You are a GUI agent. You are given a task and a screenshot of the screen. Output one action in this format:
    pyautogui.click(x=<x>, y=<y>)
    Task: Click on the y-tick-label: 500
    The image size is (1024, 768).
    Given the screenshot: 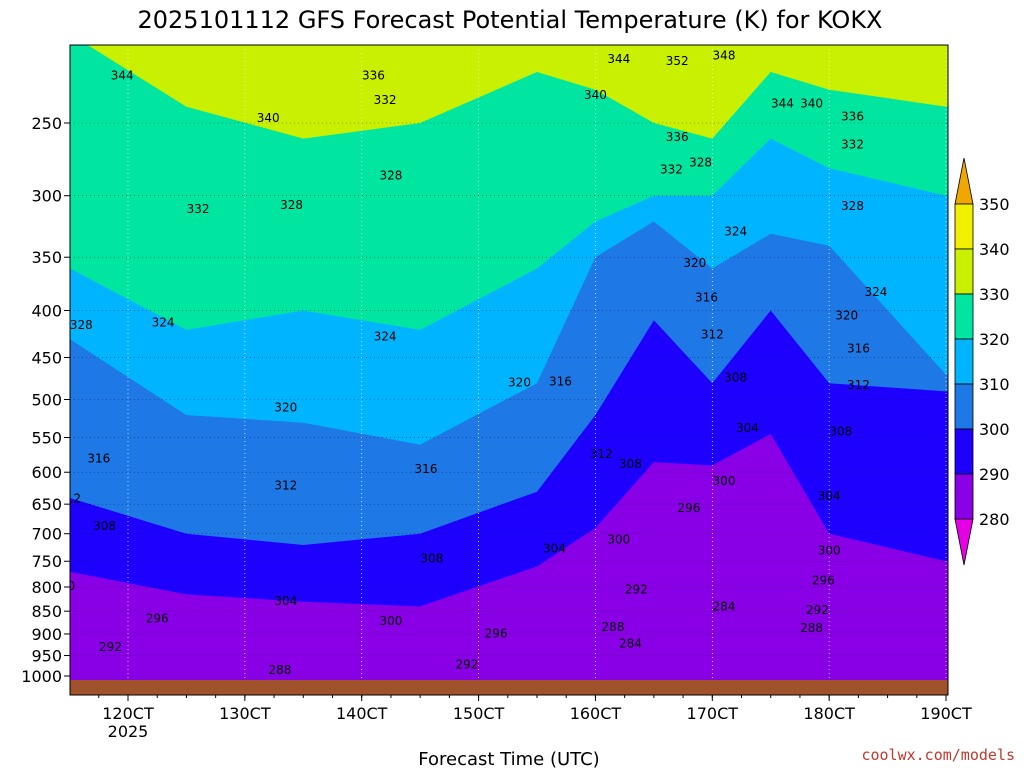 What is the action you would take?
    pyautogui.click(x=46, y=400)
    